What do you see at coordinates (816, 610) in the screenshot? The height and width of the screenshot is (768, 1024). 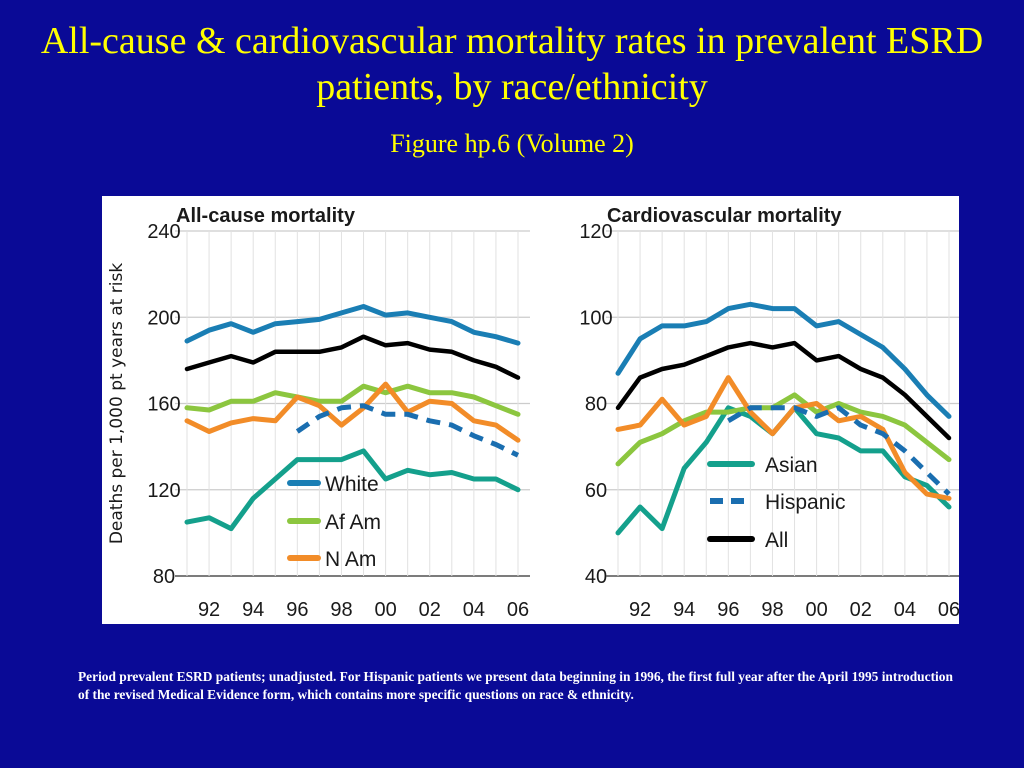 I see `chart-cardiovascular-mortality-xtick-label: 00` at bounding box center [816, 610].